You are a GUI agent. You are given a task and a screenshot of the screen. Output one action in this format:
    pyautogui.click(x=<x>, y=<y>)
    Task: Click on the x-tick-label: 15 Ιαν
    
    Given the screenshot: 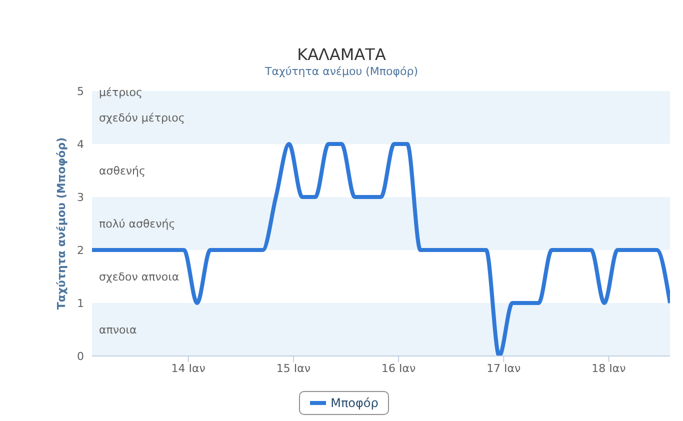 What is the action you would take?
    pyautogui.click(x=293, y=368)
    